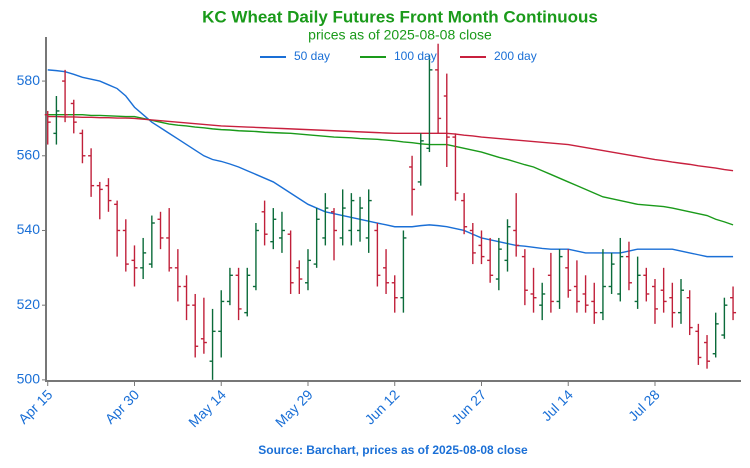  Describe the element at coordinates (468, 406) in the screenshot. I see `x-tick-label: Jun 27` at that location.